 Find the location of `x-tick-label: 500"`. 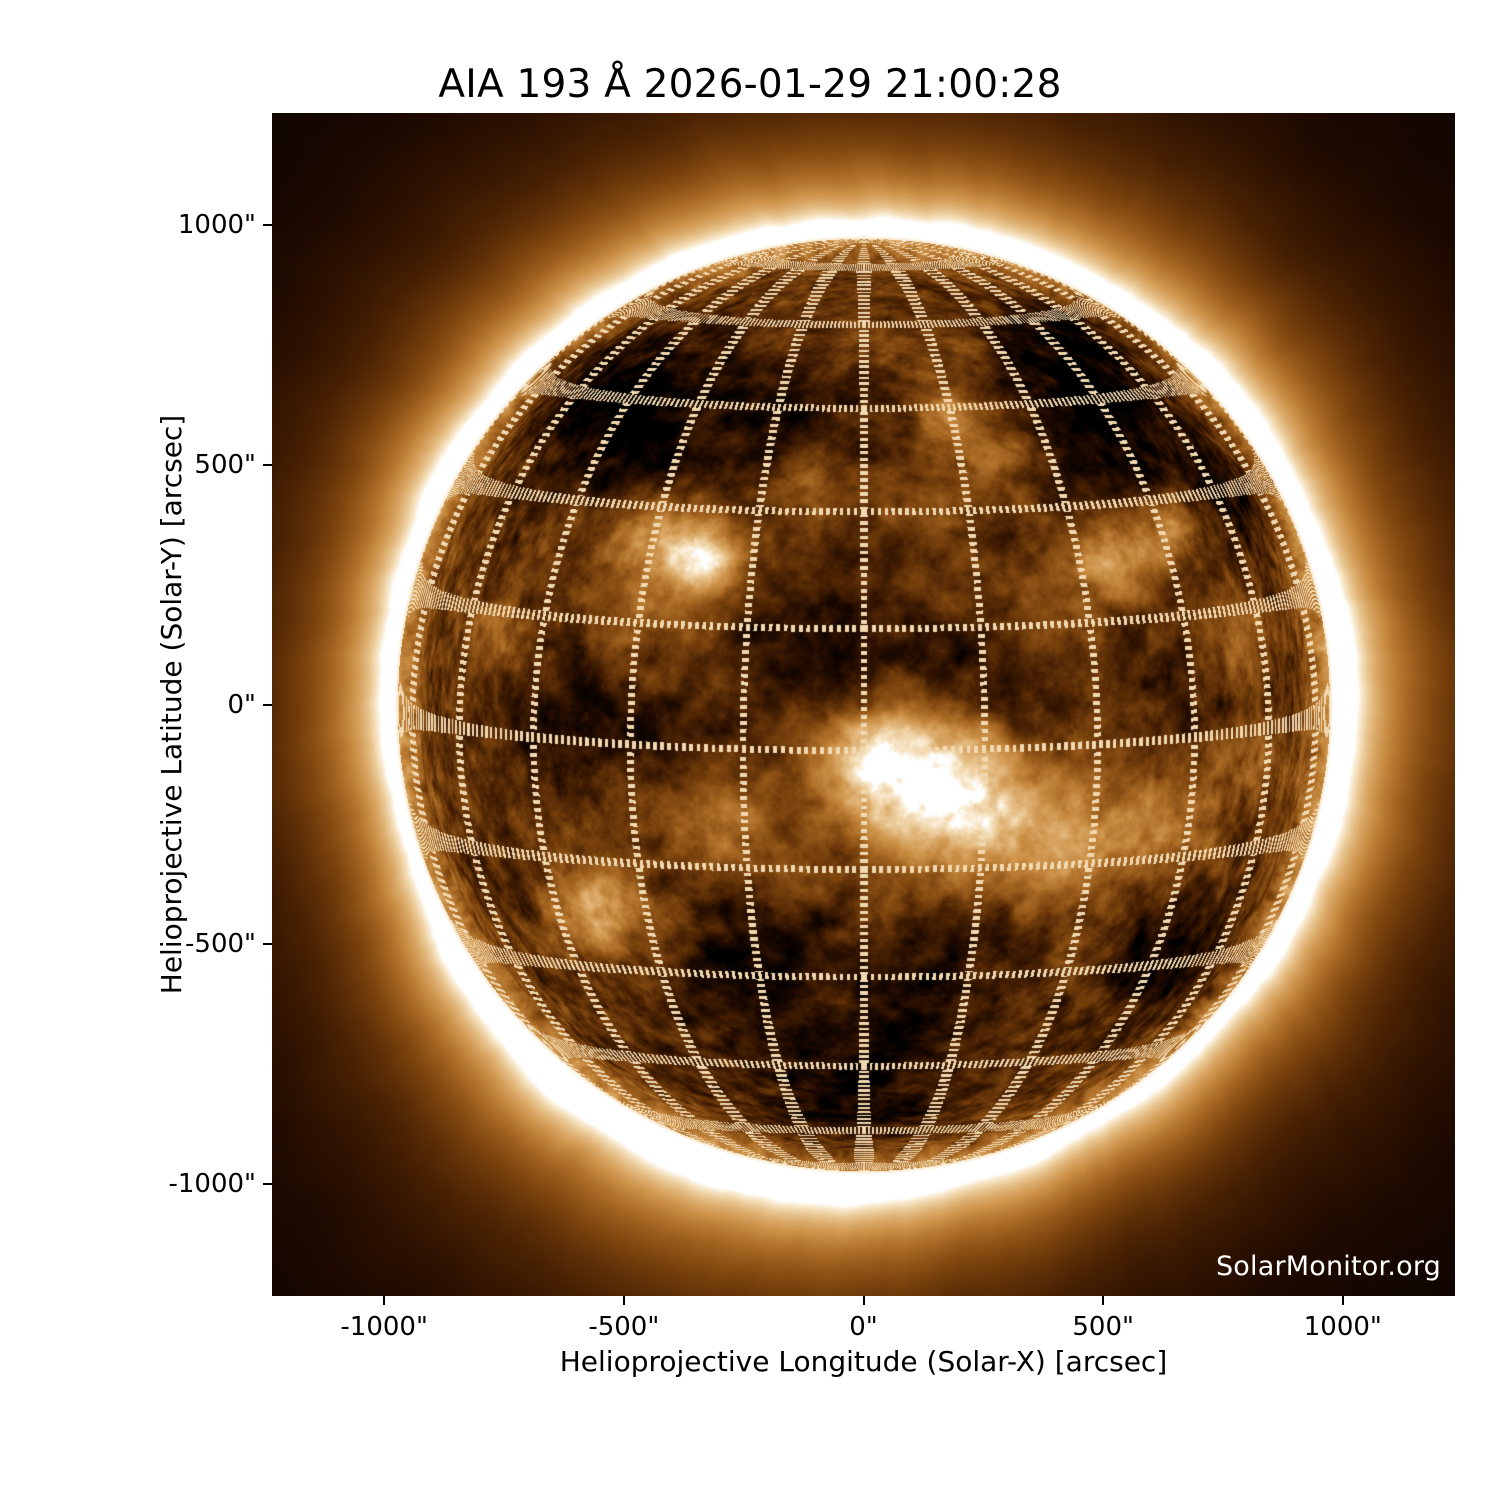

x-tick-label: 500" is located at coordinates (1103, 1327).